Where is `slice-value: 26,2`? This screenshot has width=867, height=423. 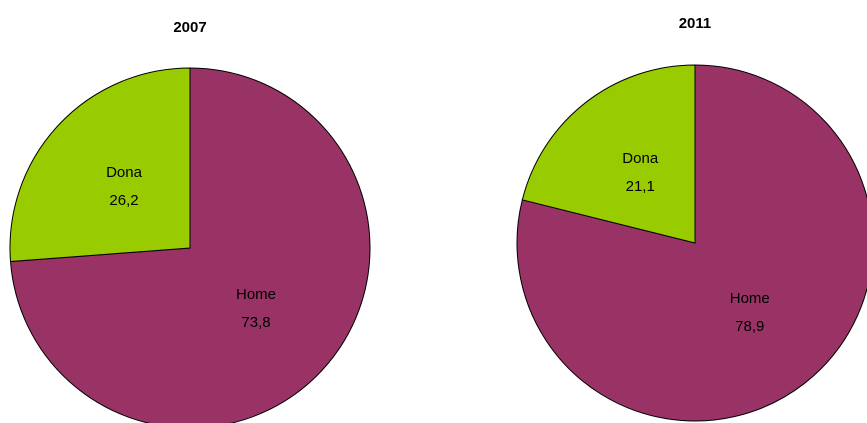 slice-value: 26,2 is located at coordinates (123, 200).